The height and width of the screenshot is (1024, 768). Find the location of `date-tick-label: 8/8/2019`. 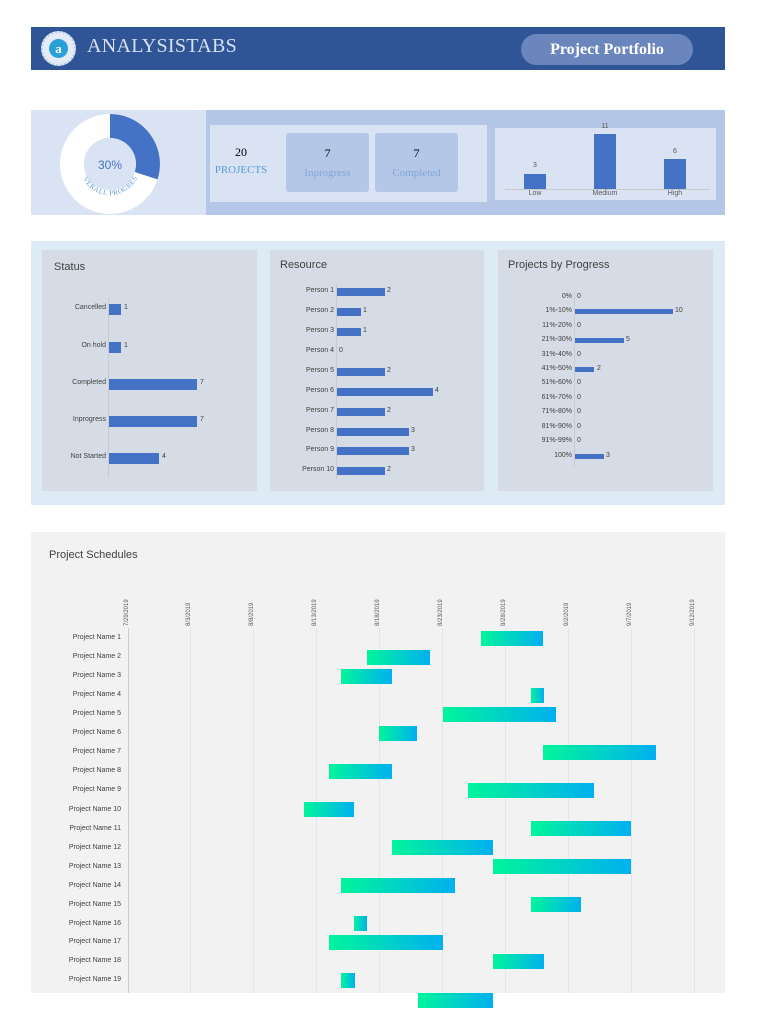

date-tick-label: 8/8/2019 is located at coordinates (252, 614).